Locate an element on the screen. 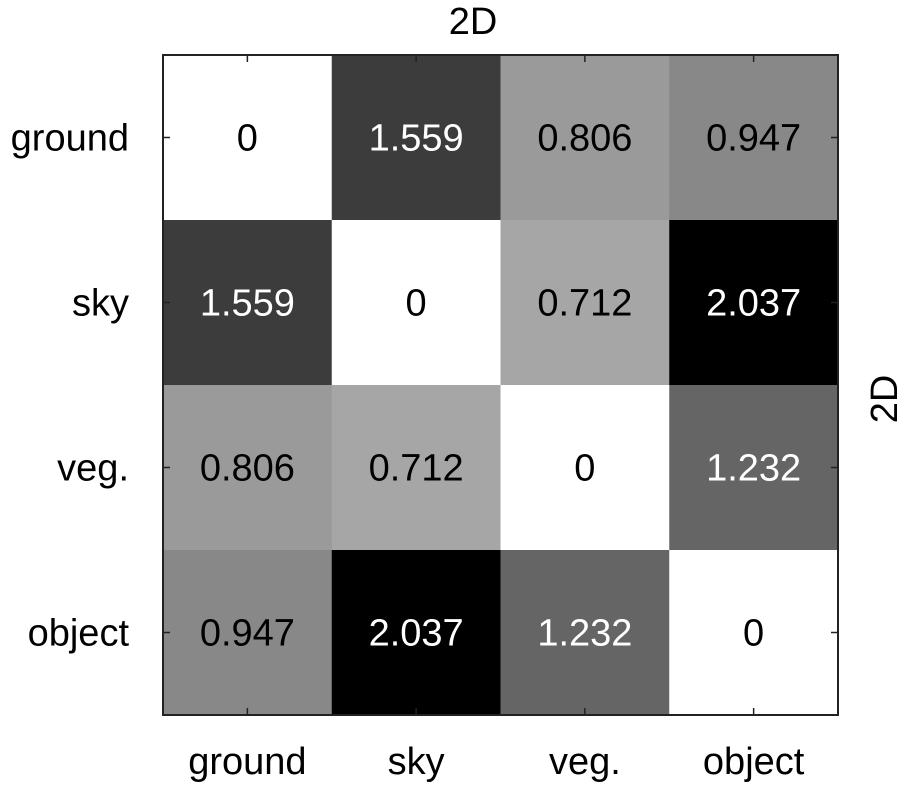 The image size is (900, 785). x-tick-label: sky is located at coordinates (416, 762).